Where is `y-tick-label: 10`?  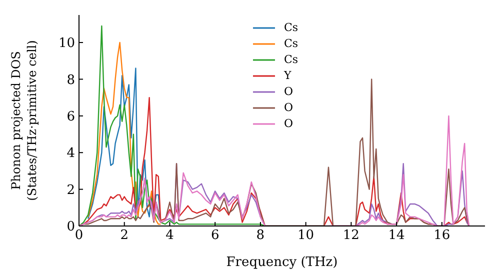 y-tick-label: 10 is located at coordinates (66, 44).